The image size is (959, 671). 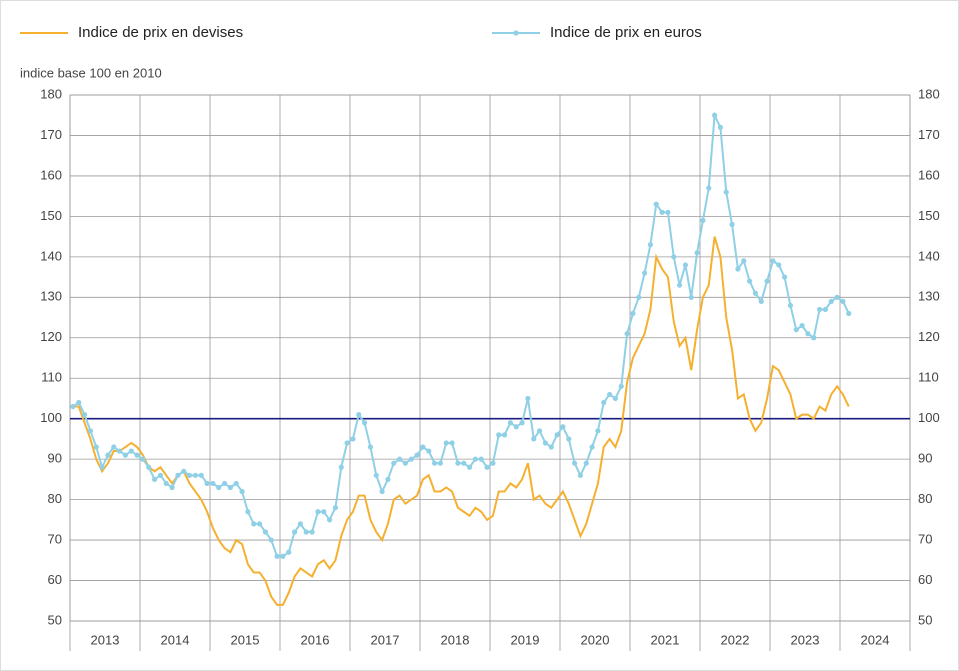 What do you see at coordinates (925, 498) in the screenshot?
I see `y2-tick-label: 80` at bounding box center [925, 498].